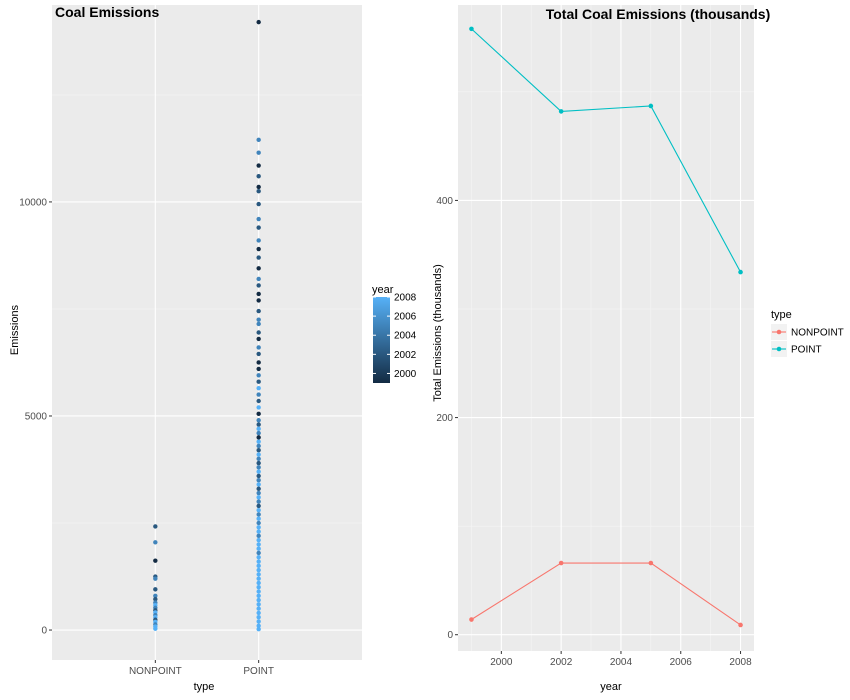 The height and width of the screenshot is (700, 850). I want to click on year-legend-title: year, so click(383, 290).